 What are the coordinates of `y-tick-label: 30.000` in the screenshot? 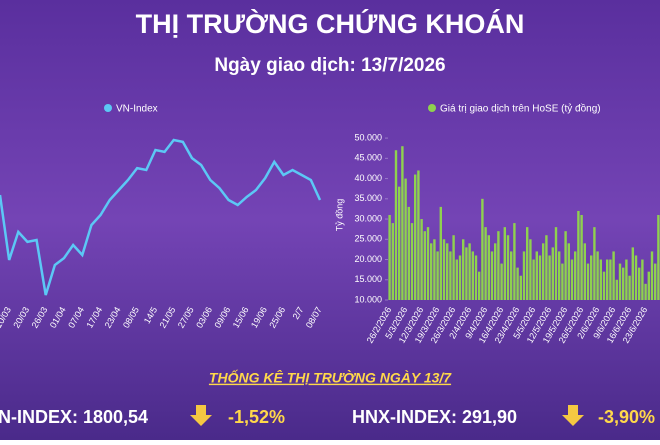 It's located at (368, 218).